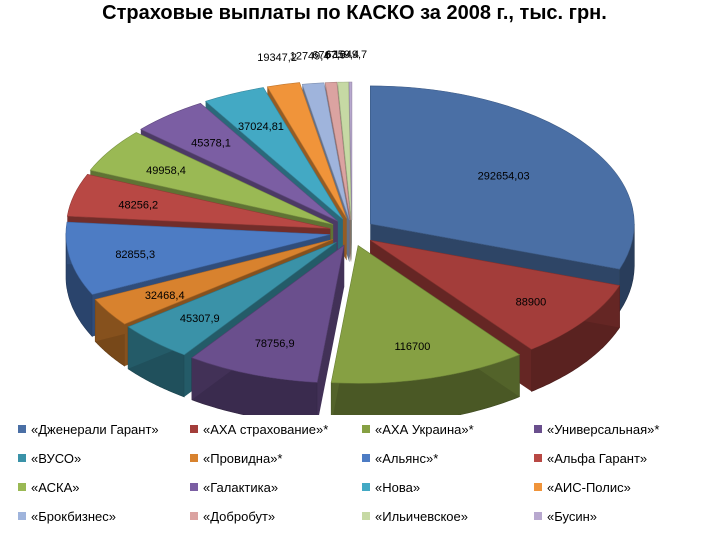 This screenshot has width=709, height=538. I want to click on legend-label: «Нова», so click(398, 487).